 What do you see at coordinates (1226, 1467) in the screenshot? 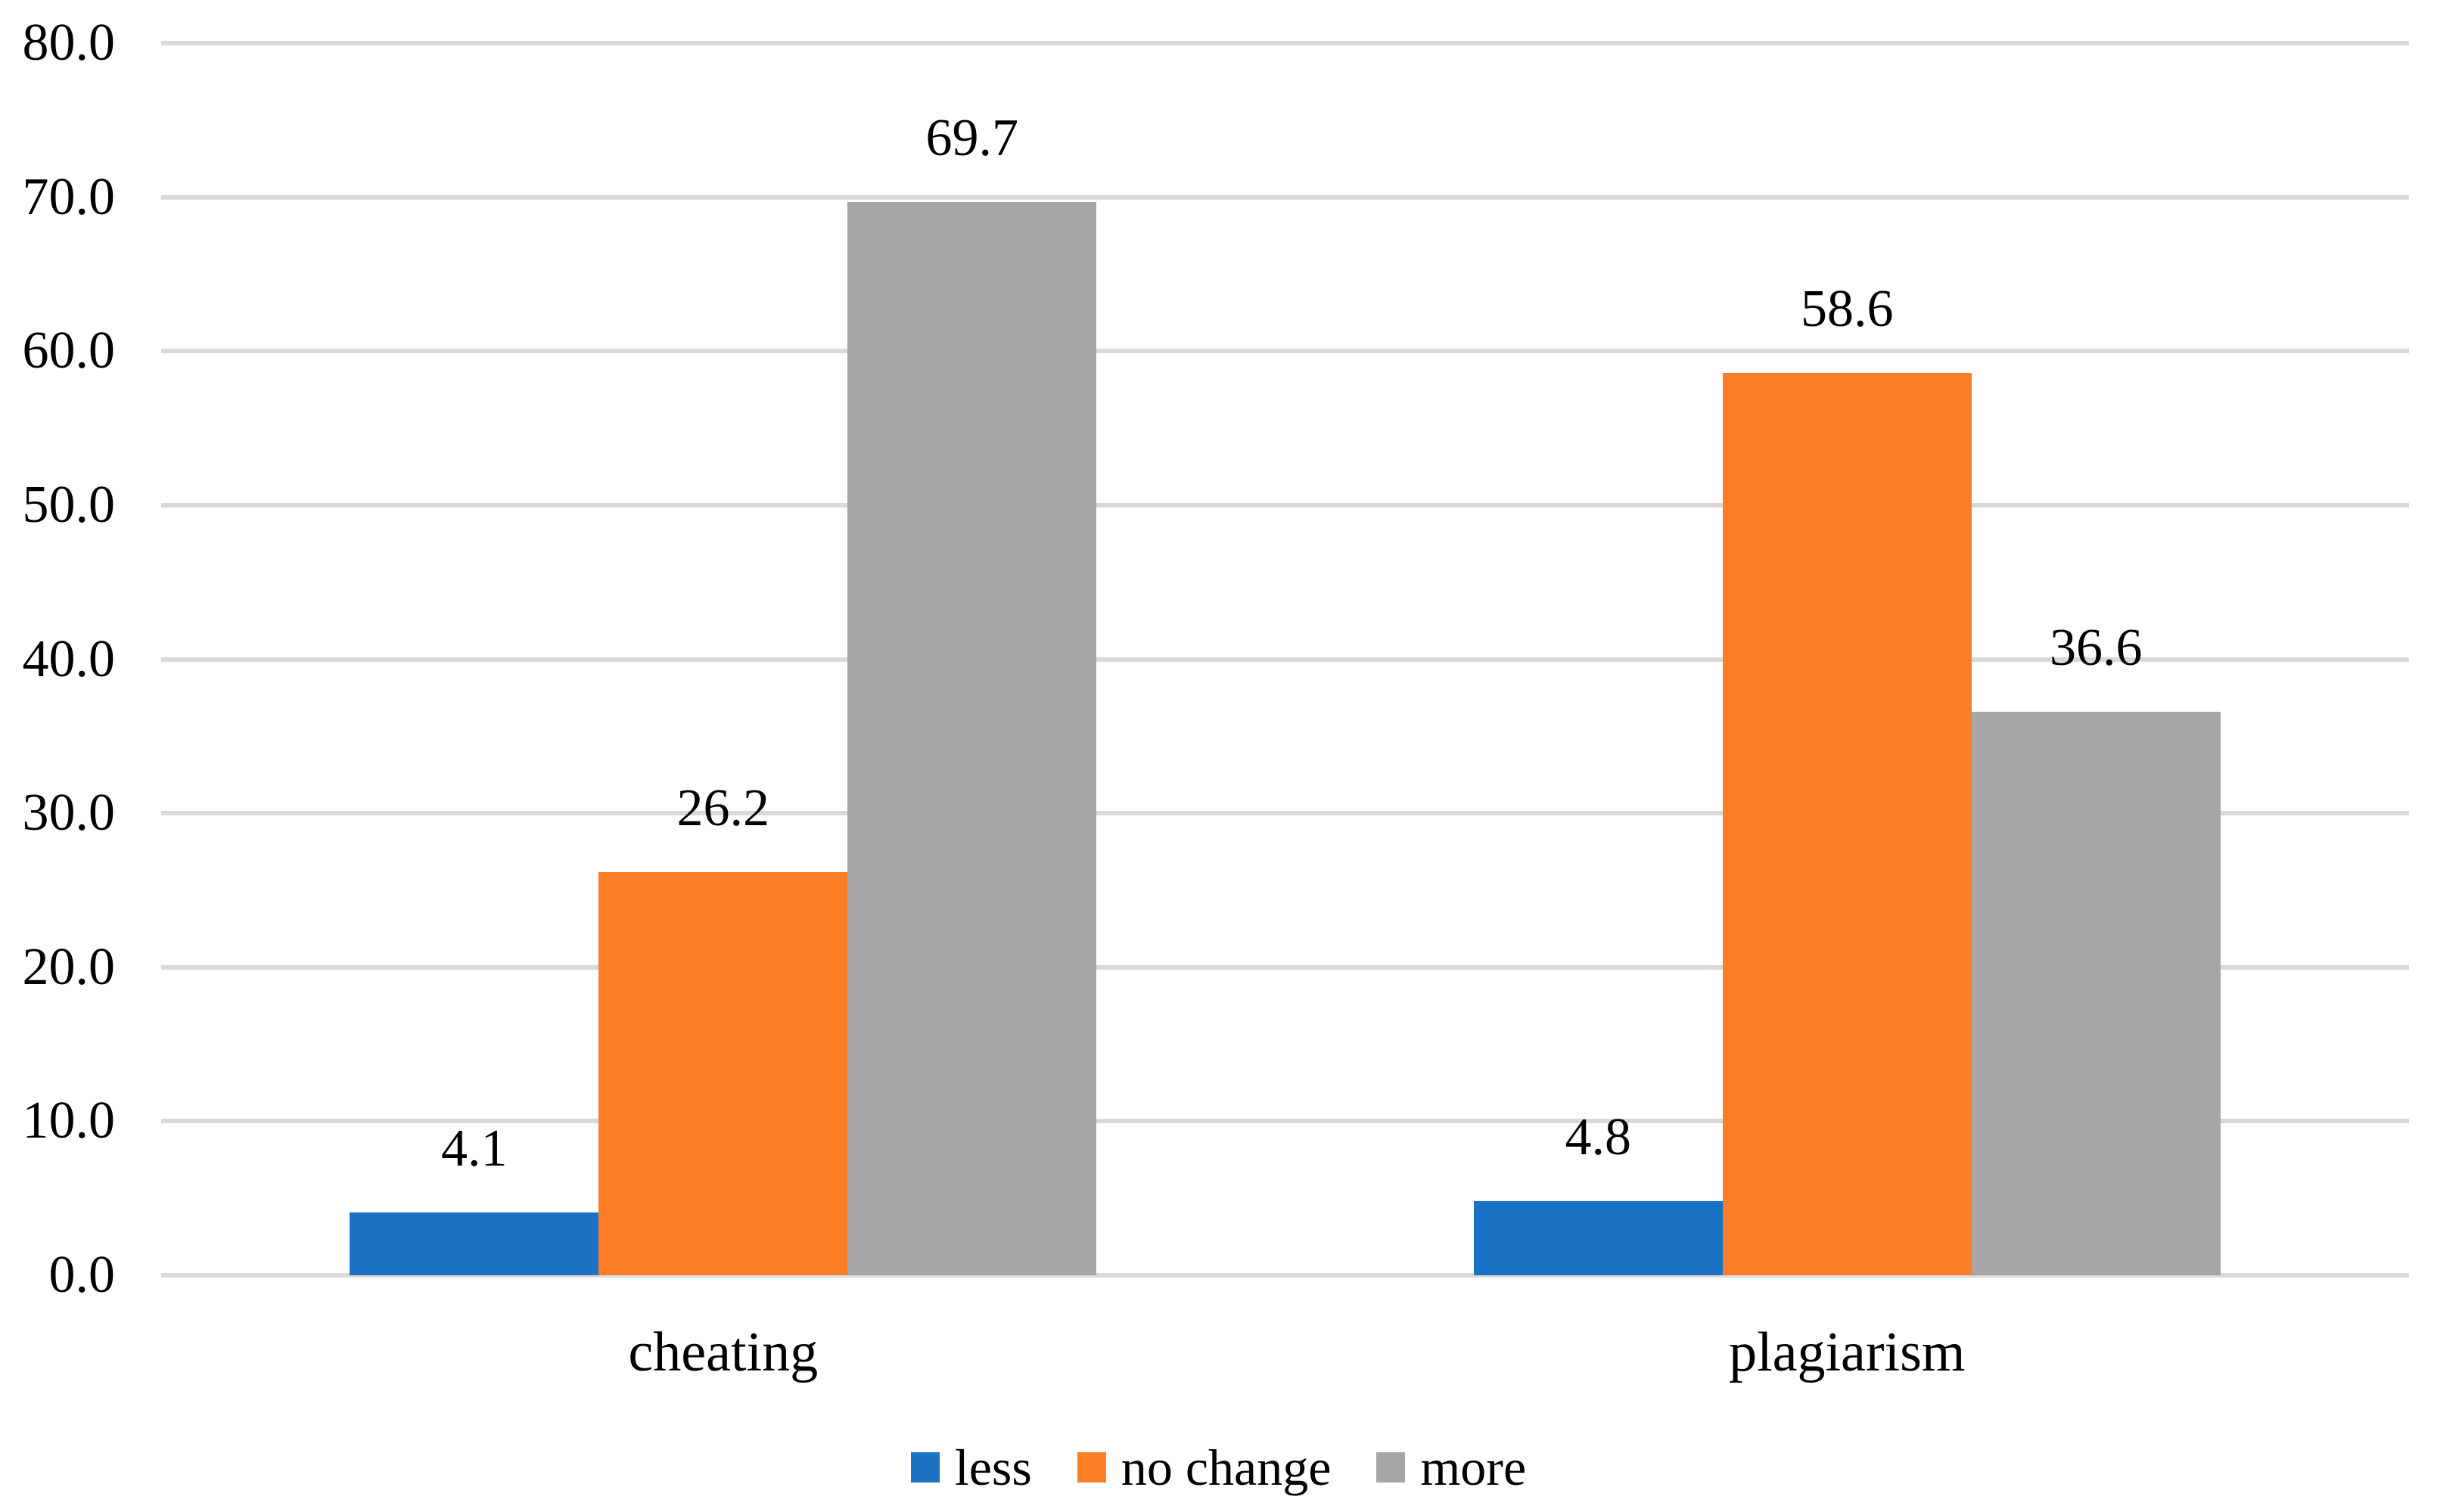
I see `legend-label-no-change: no change` at bounding box center [1226, 1467].